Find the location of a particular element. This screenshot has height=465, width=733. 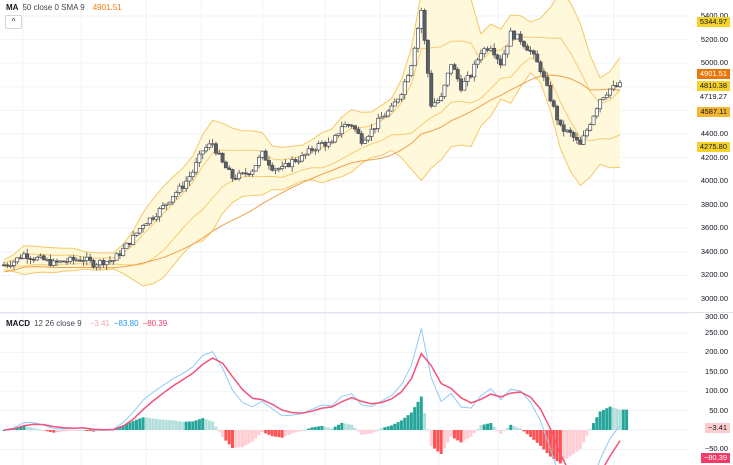

ma-legend: MA 50 close 0 SMA 9 4901.51 is located at coordinates (64, 7).